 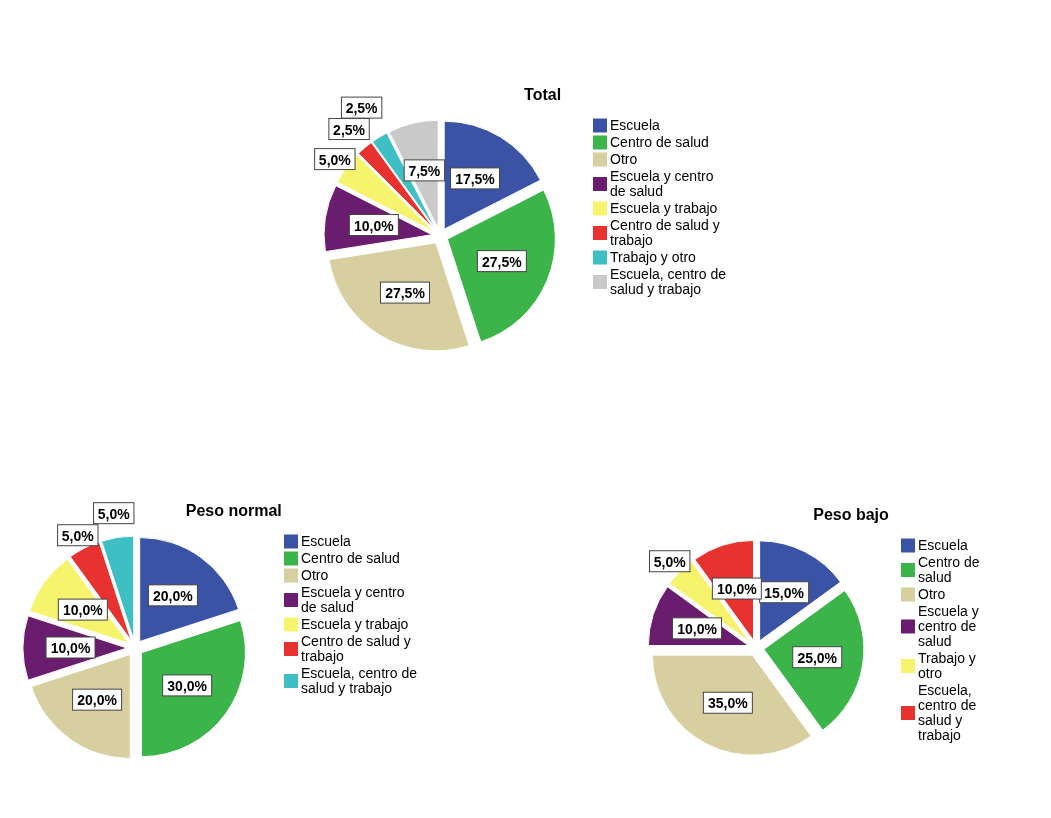 What do you see at coordinates (851, 514) in the screenshot?
I see `chart-title: Peso bajo` at bounding box center [851, 514].